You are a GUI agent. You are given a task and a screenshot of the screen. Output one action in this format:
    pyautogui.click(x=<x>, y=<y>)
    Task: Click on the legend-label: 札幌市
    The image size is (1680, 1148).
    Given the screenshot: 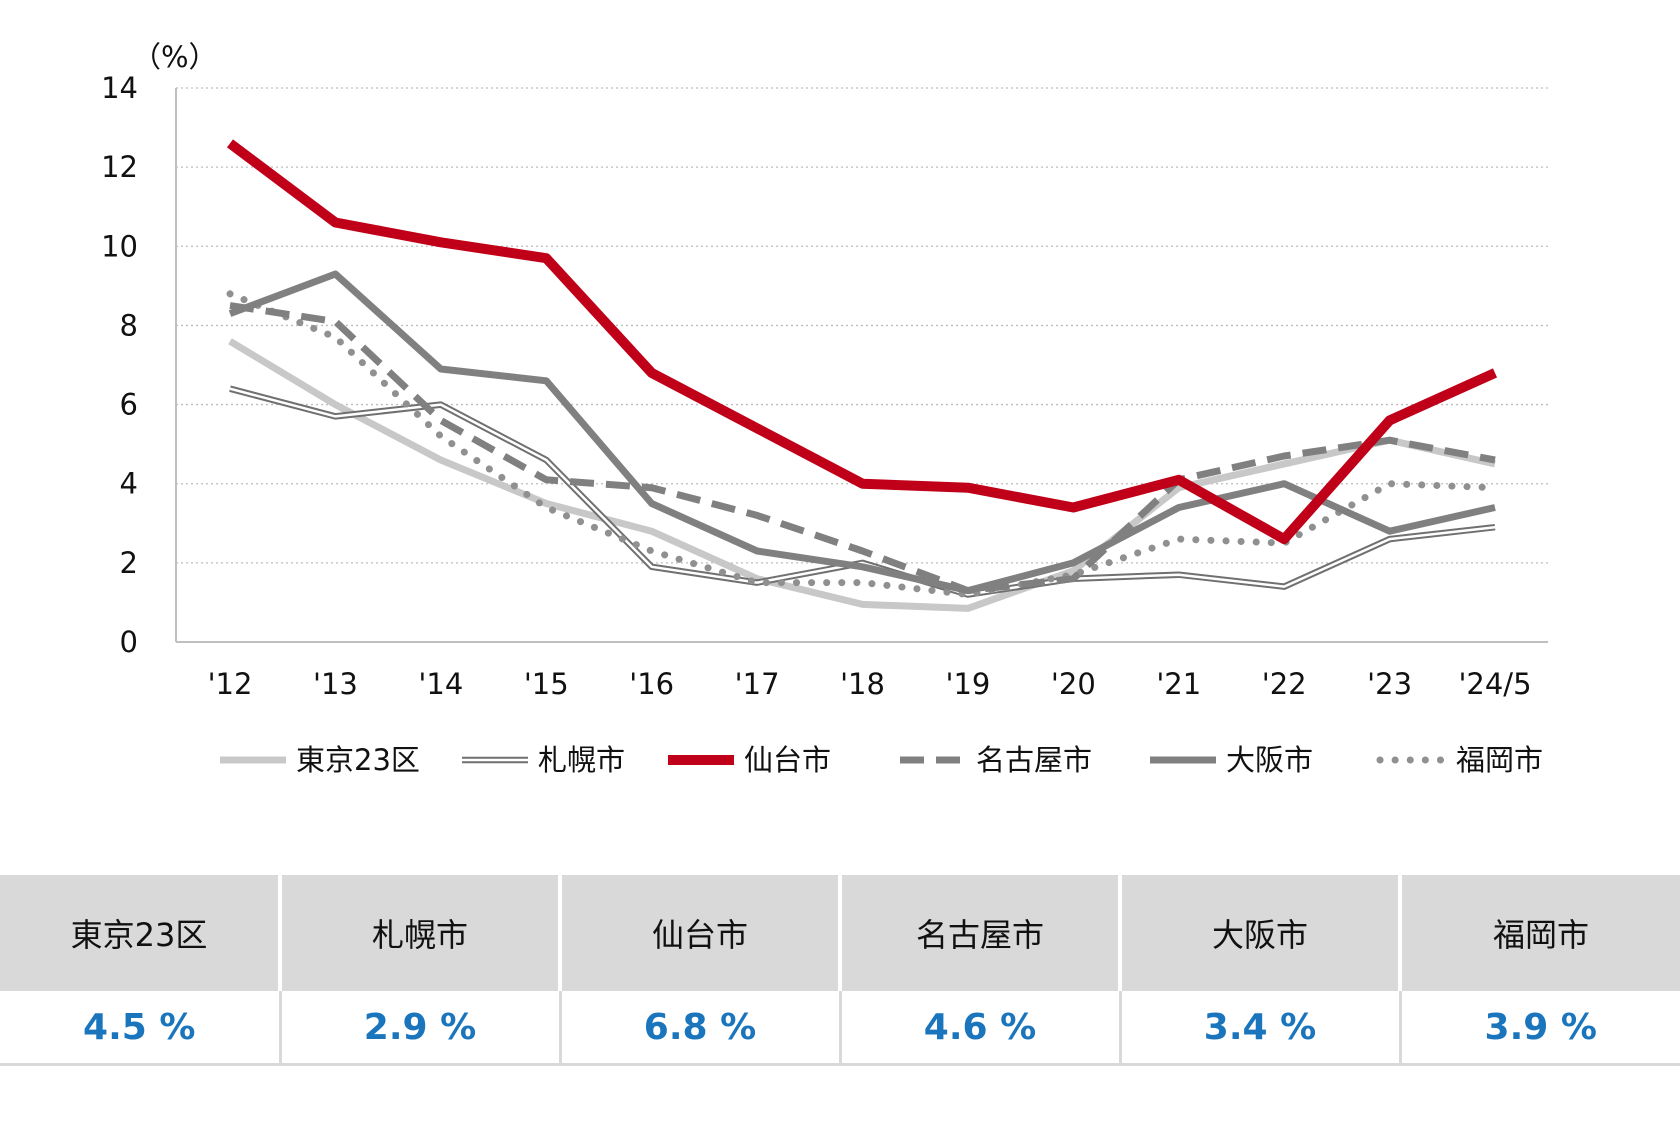 What is the action you would take?
    pyautogui.click(x=581, y=760)
    